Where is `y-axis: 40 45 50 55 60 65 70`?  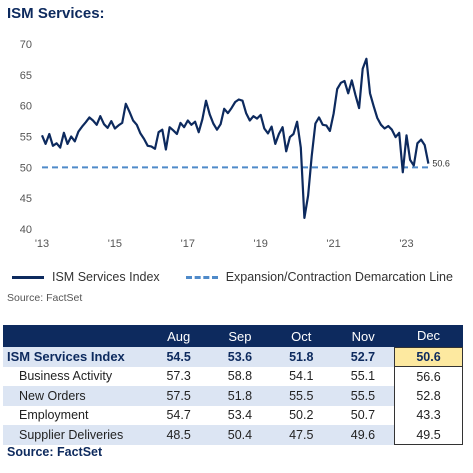
y-axis: 40 45 50 55 60 65 70 is located at coordinates (26, 137).